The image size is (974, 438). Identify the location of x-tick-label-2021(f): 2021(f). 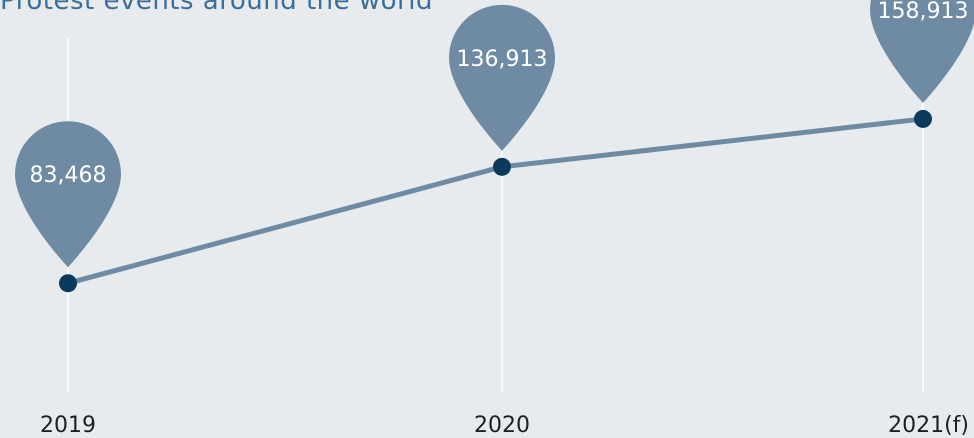
(928, 425).